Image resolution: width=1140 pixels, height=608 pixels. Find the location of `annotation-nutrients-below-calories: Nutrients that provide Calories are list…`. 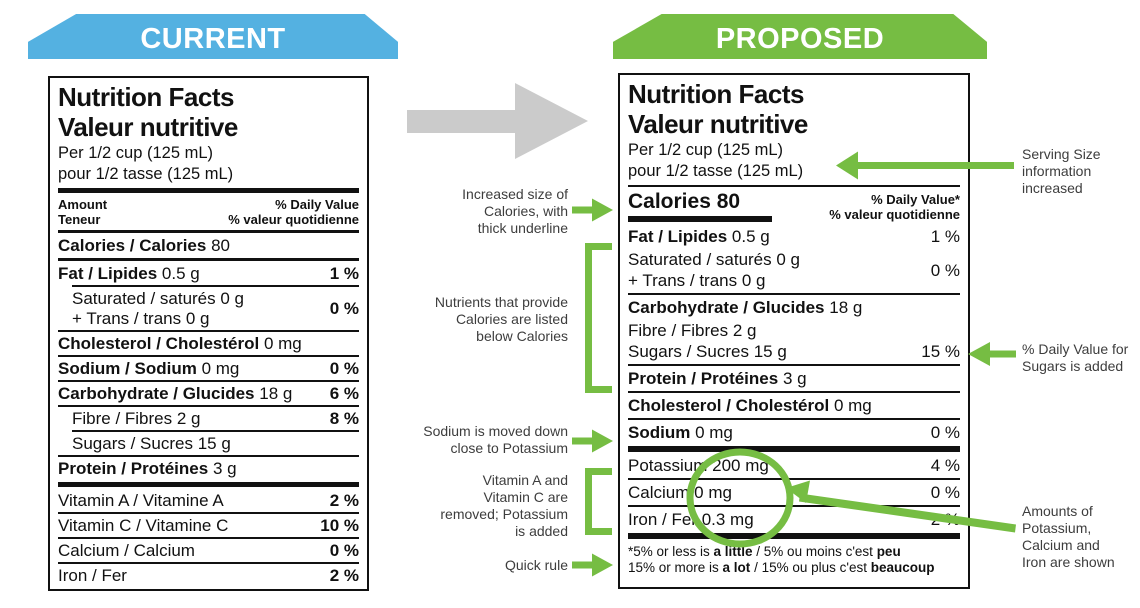

annotation-nutrients-below-calories: Nutrients that provide Calories are list… is located at coordinates (501, 319).